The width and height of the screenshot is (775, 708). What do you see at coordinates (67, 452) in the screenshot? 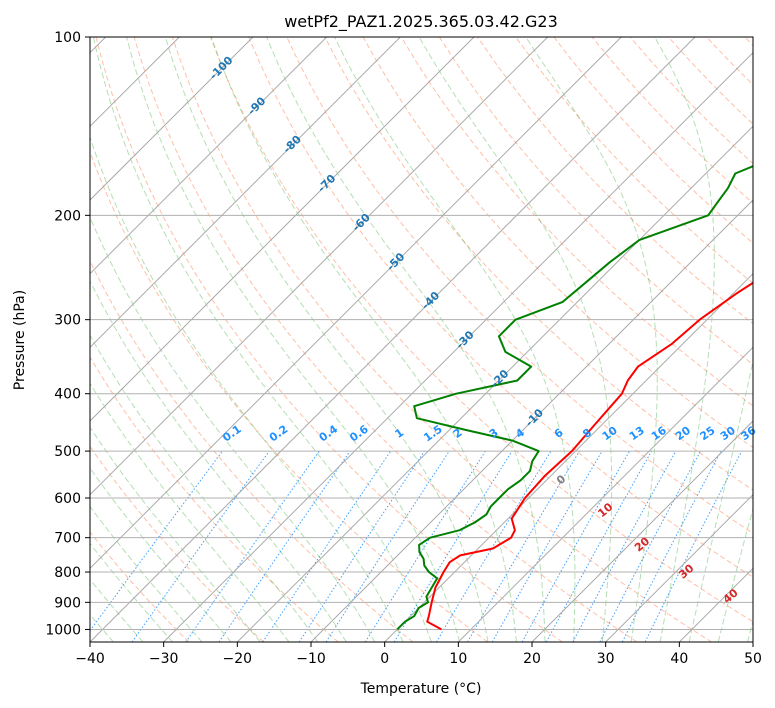
I see `y-tick-label: 500` at bounding box center [67, 452].